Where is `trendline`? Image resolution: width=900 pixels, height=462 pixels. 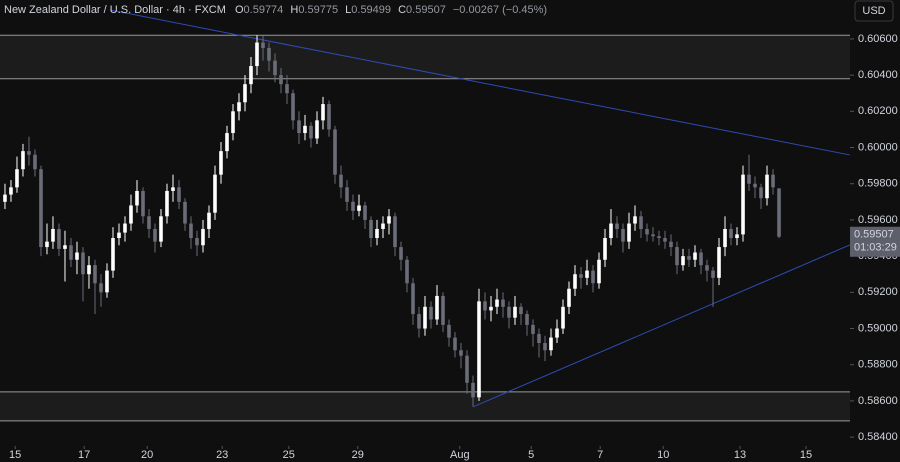 trendline is located at coordinates (661, 326).